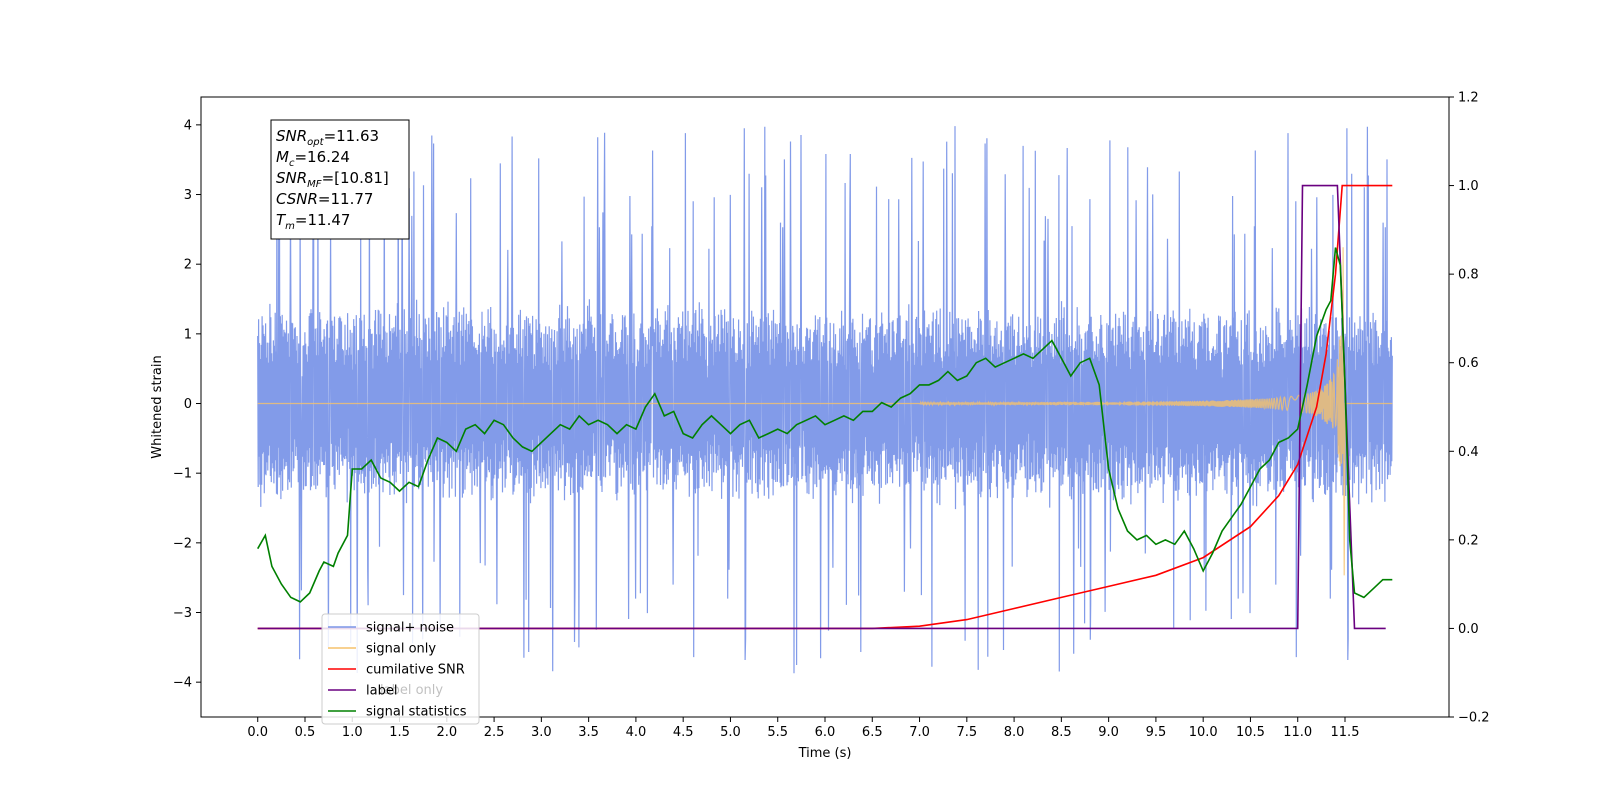 The image size is (1600, 800). I want to click on y-axis-label: Whitened strain, so click(157, 406).